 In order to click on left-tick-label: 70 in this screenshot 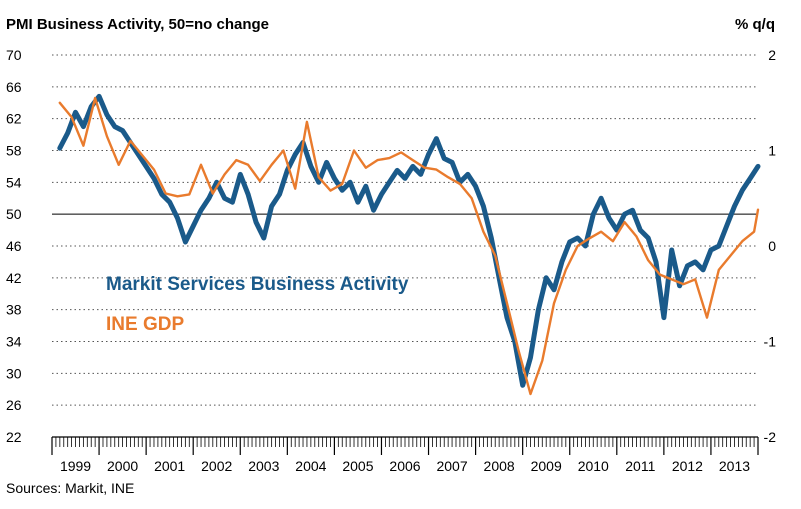, I will do `click(14, 55)`.